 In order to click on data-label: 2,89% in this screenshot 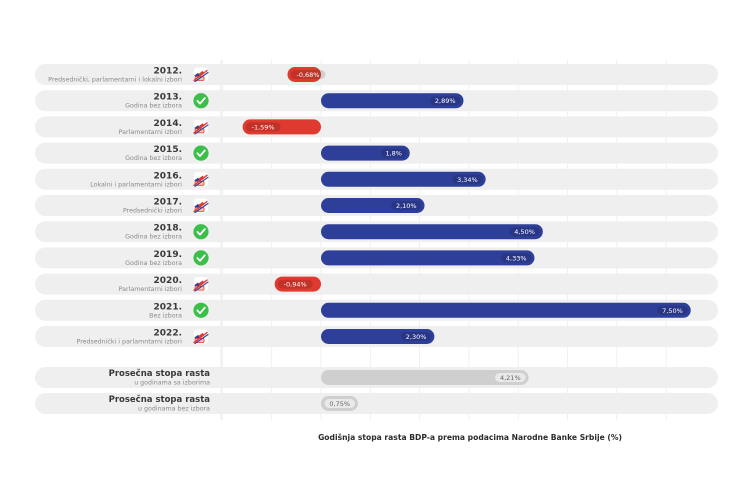, I will do `click(445, 101)`.